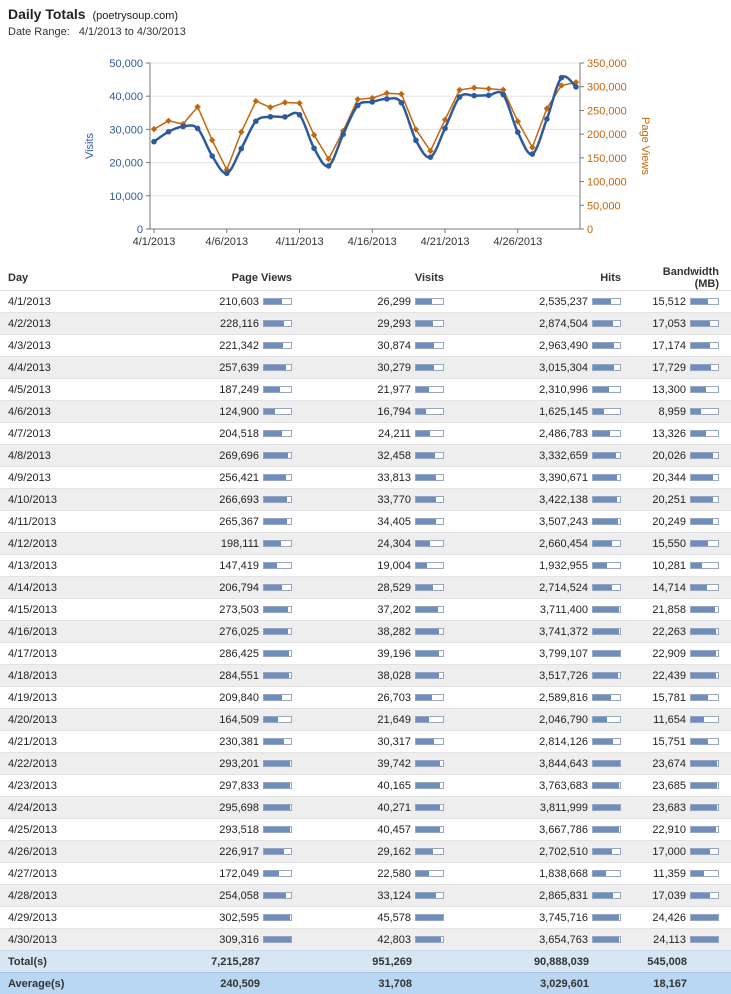 The width and height of the screenshot is (731, 994). Describe the element at coordinates (93, 14) in the screenshot. I see `report-title: Daily Totals (poetrysoup.com)` at that location.